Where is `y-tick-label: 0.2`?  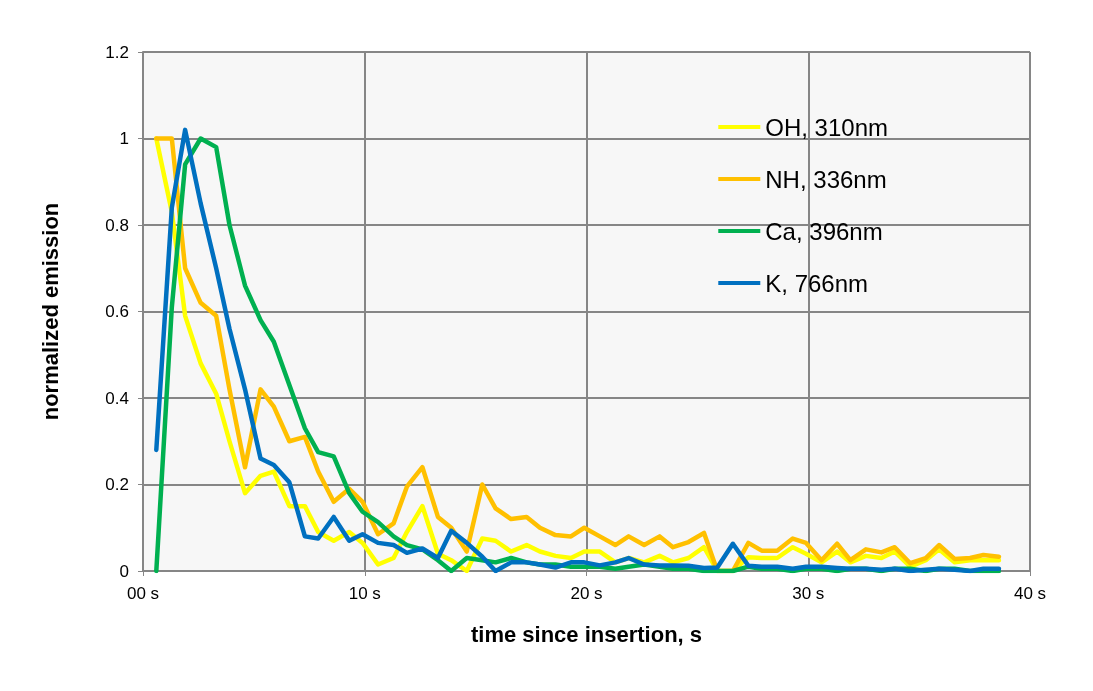
y-tick-label: 0.2 is located at coordinates (117, 484).